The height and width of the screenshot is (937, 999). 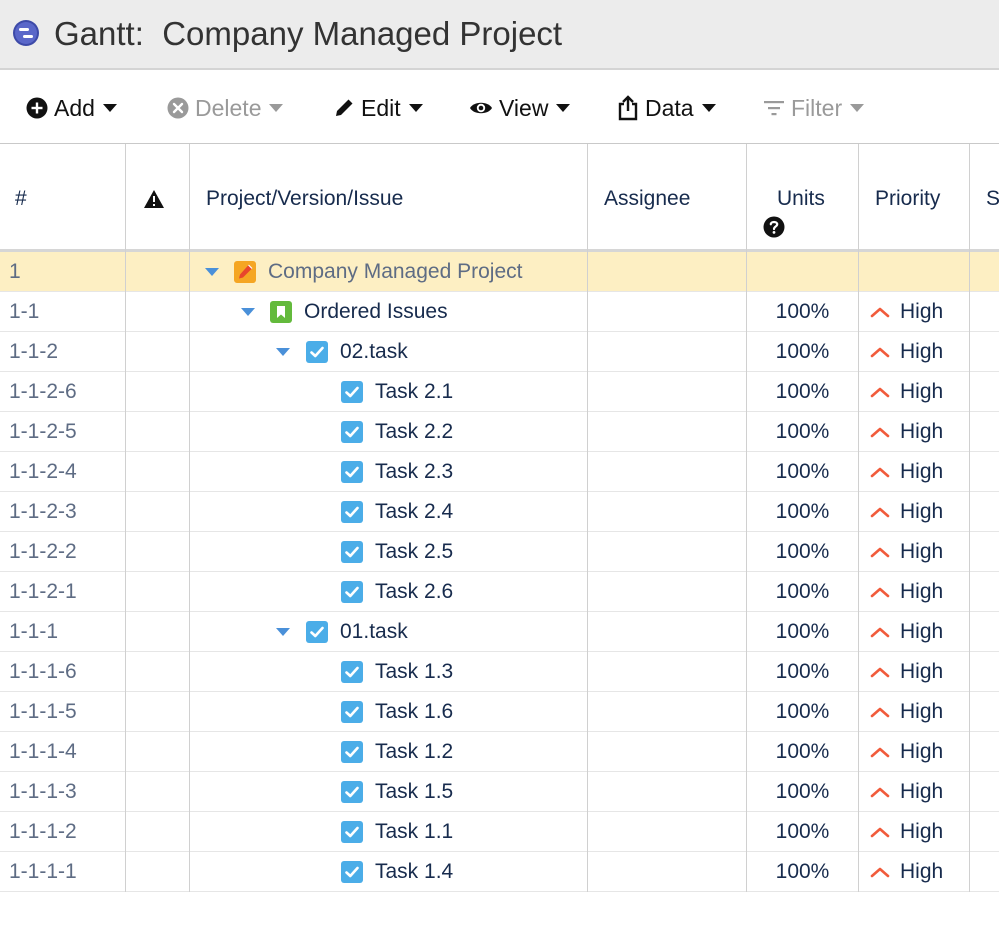 I want to click on issue-cell: Task 1.3, so click(x=397, y=671).